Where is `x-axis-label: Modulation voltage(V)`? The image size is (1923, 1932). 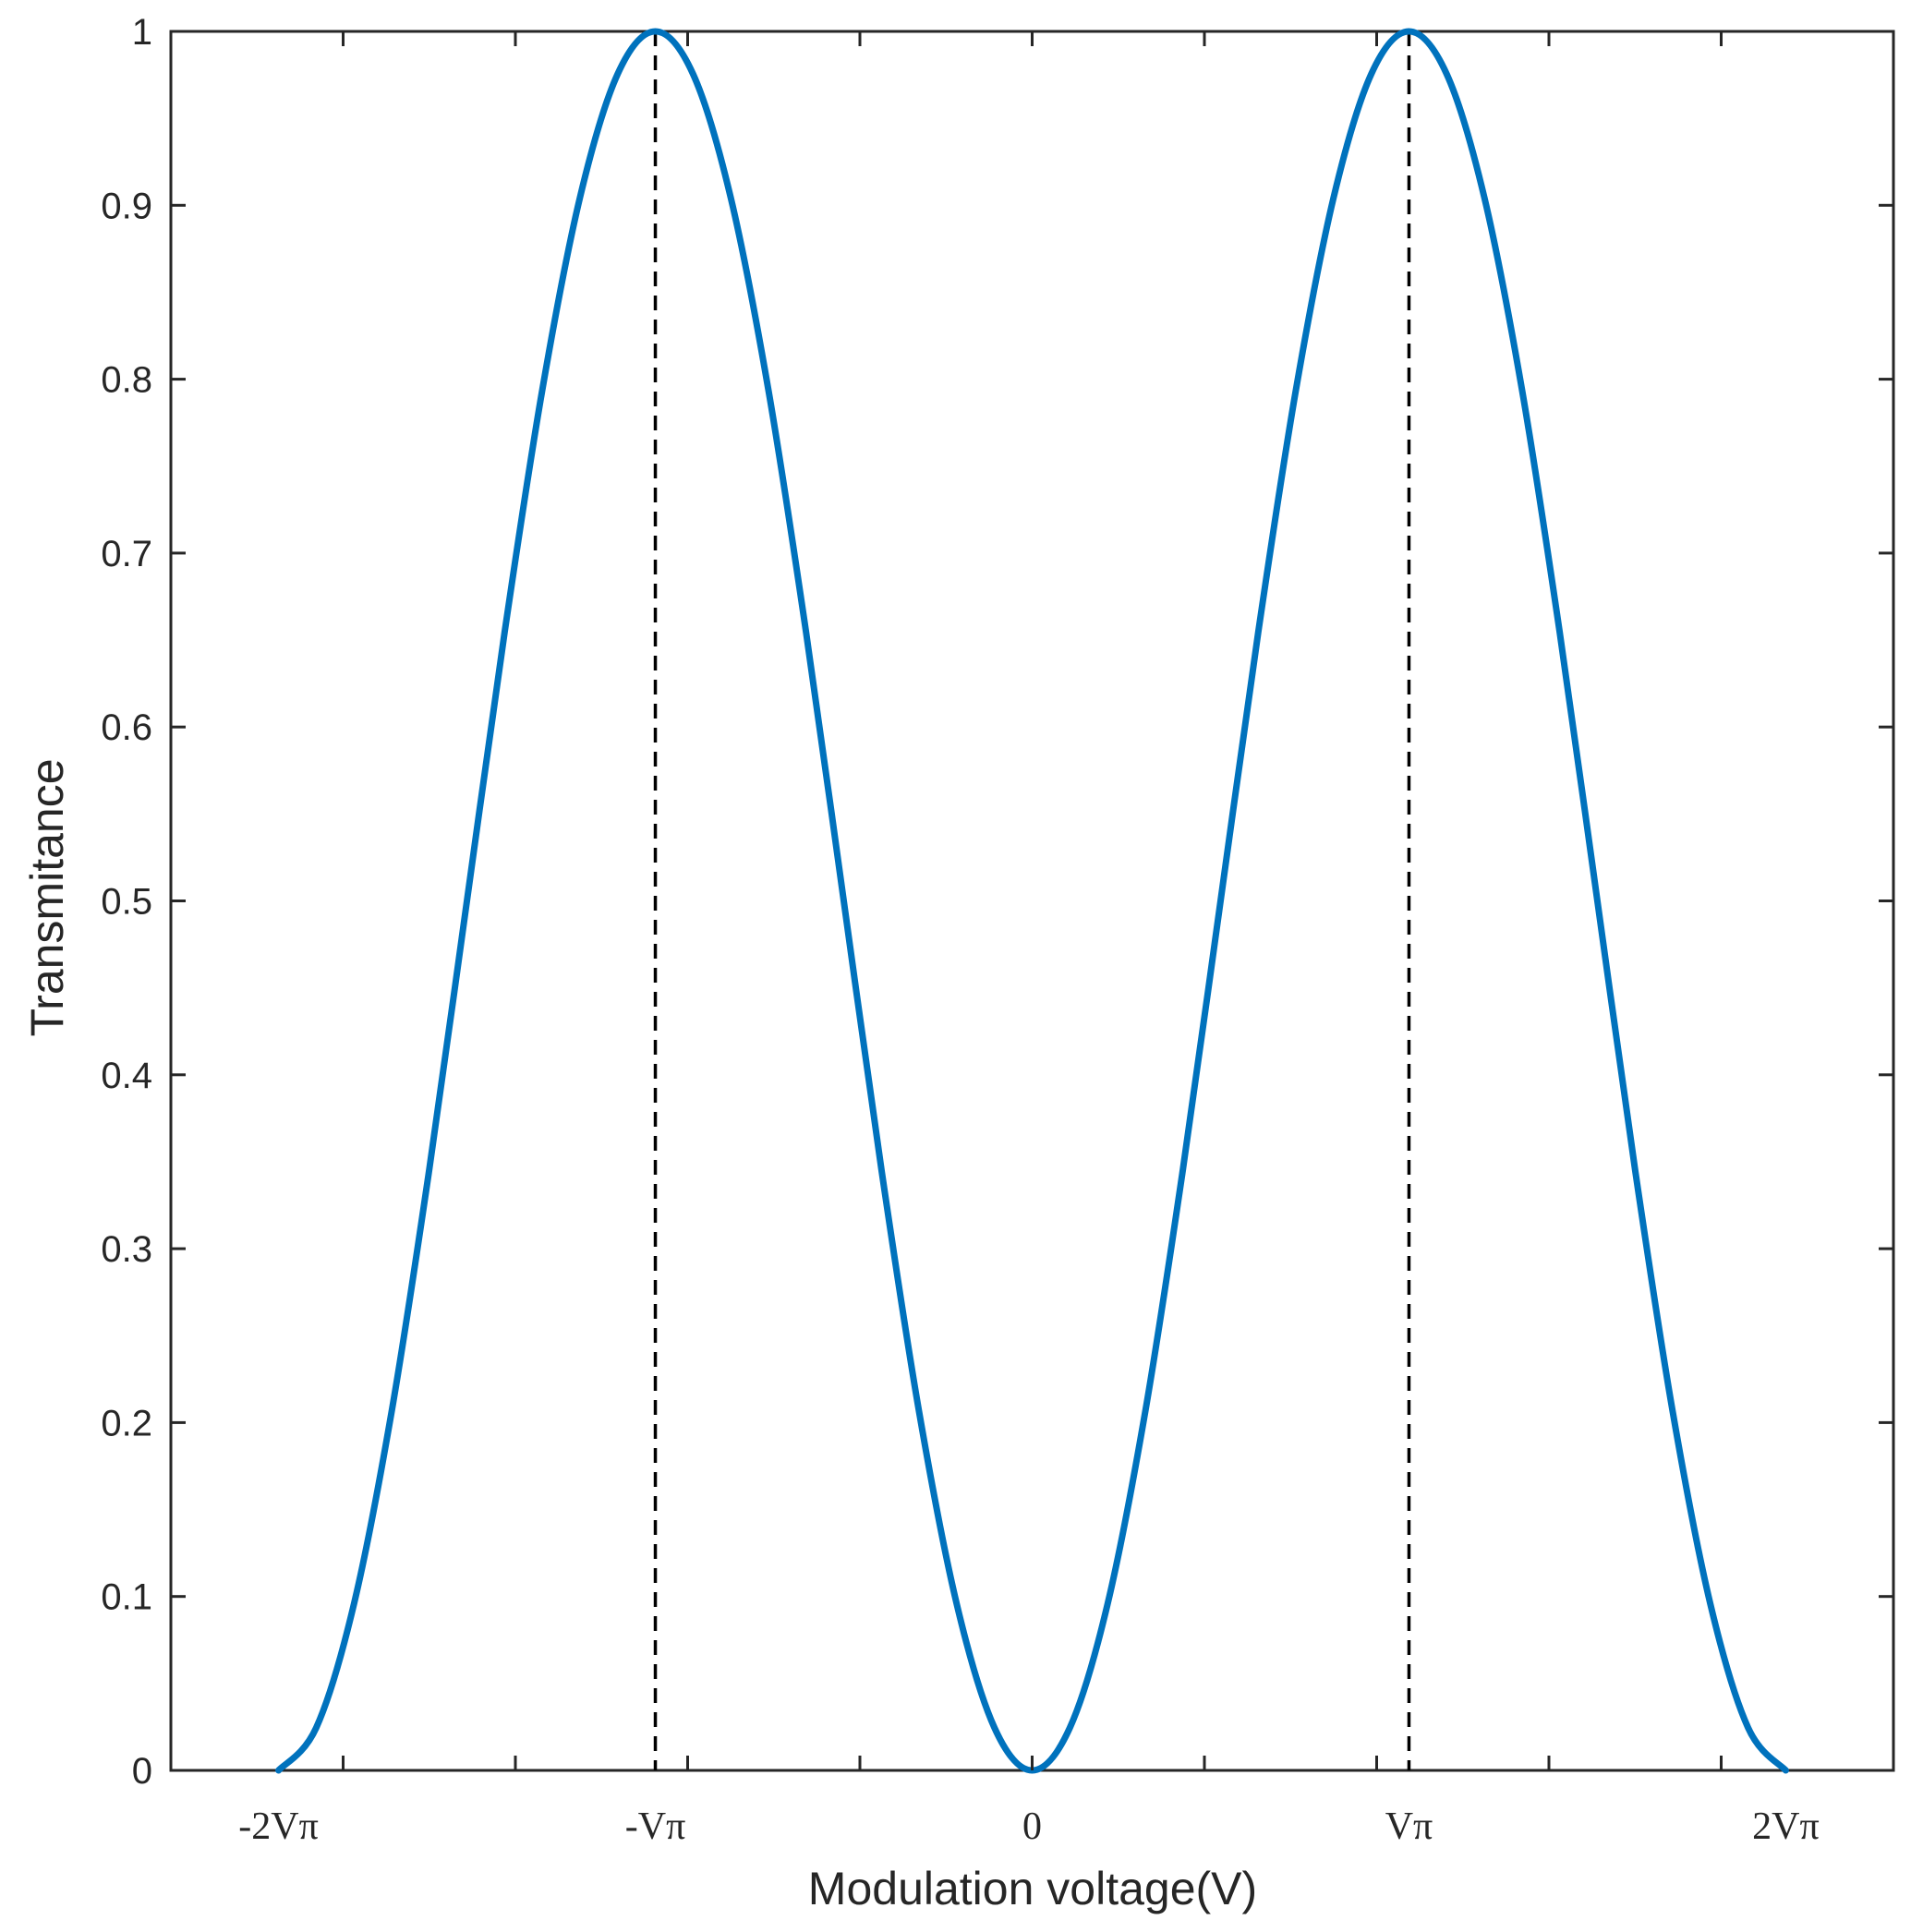 x-axis-label: Modulation voltage(V) is located at coordinates (1032, 1889).